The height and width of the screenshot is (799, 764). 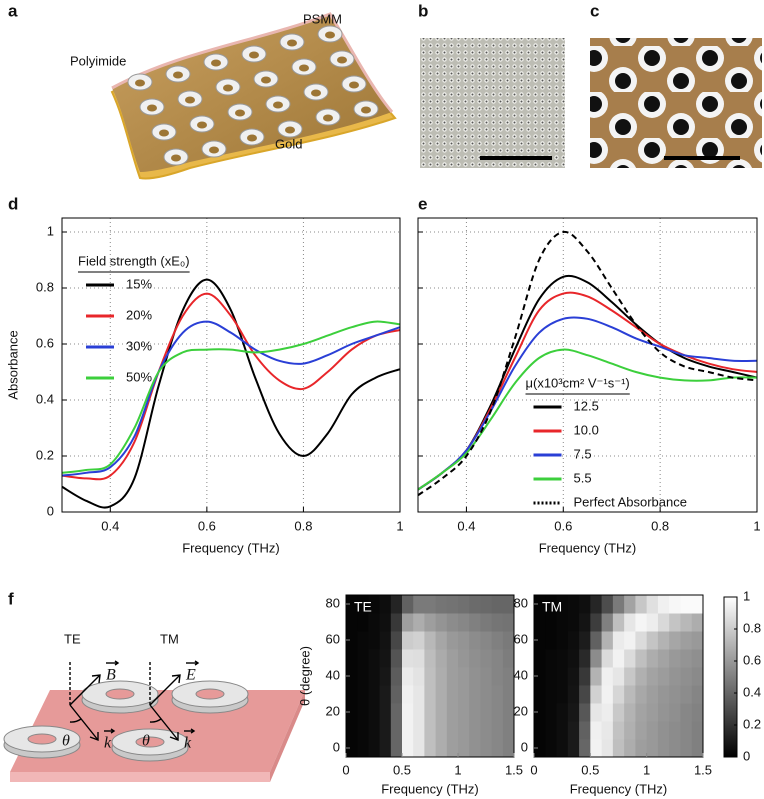 I want to click on y-tick-label: 40, so click(x=333, y=674).